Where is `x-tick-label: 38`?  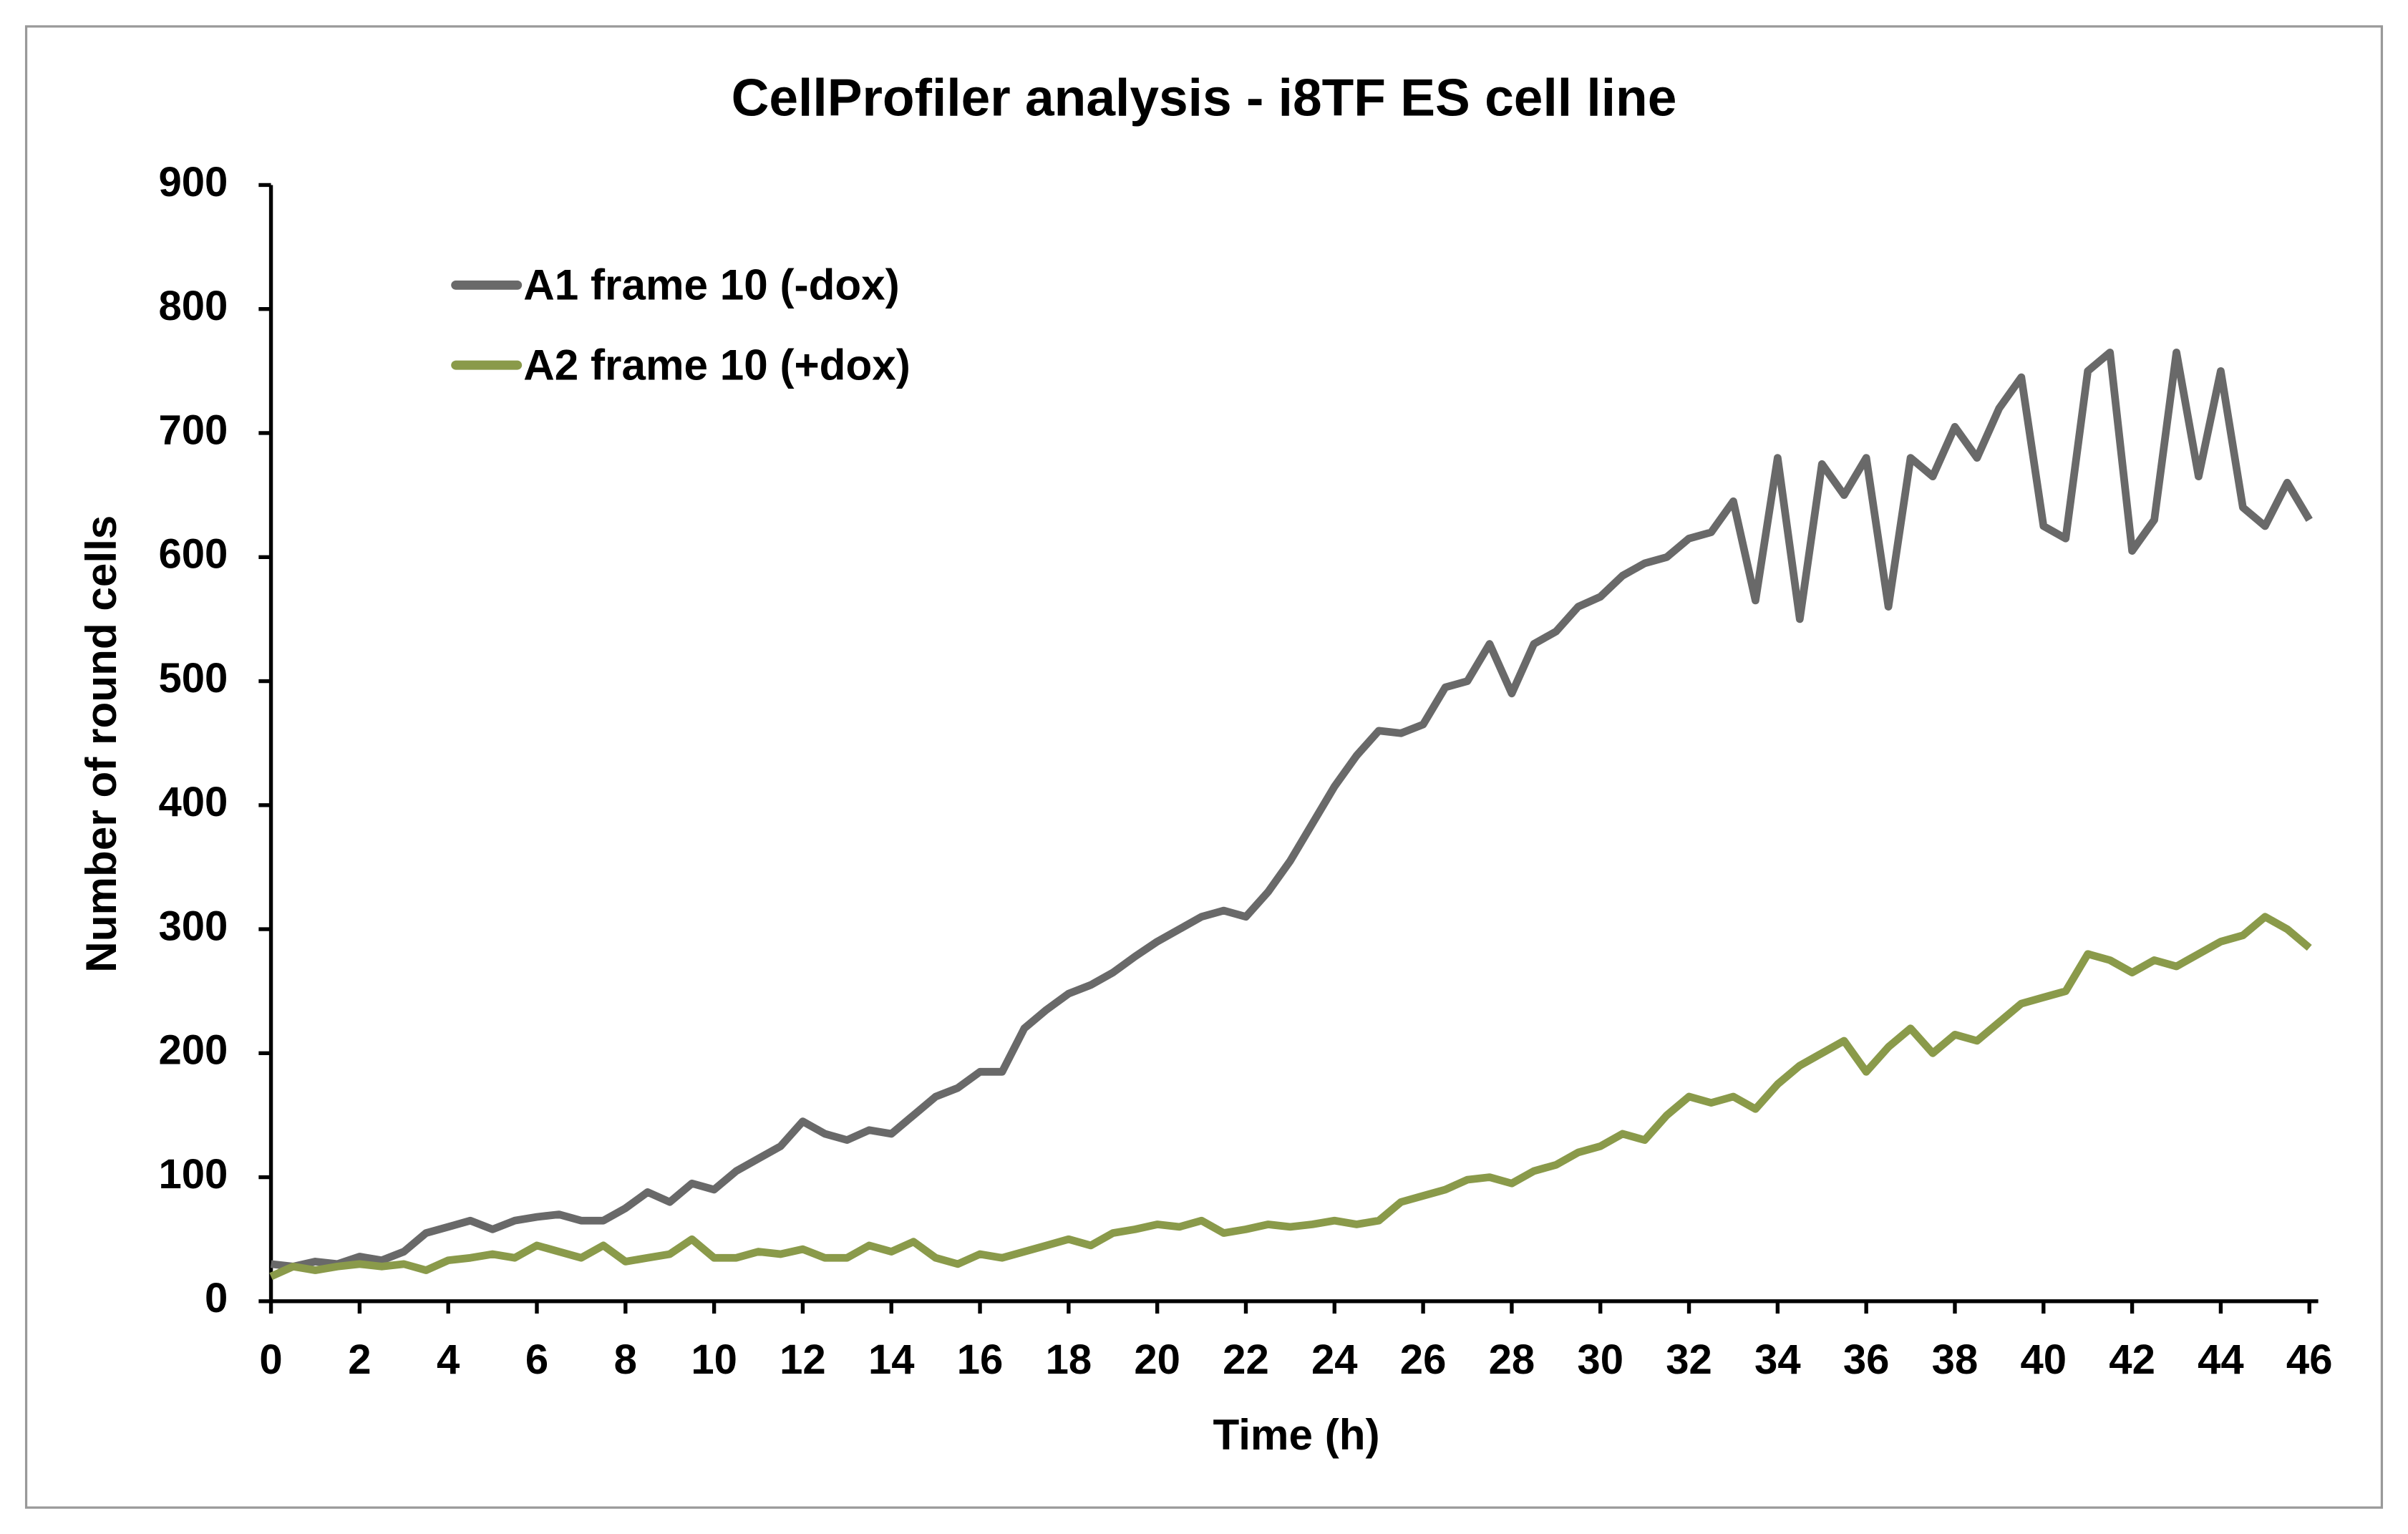 x-tick-label: 38 is located at coordinates (1956, 1359).